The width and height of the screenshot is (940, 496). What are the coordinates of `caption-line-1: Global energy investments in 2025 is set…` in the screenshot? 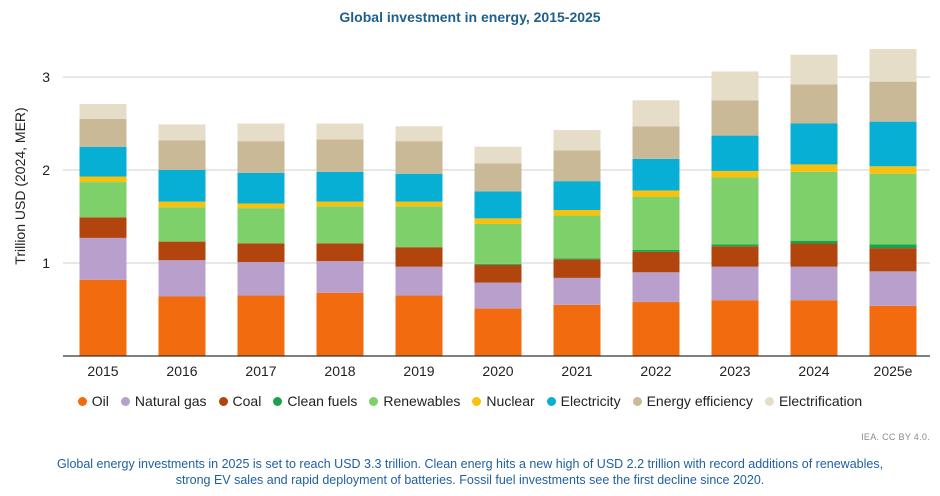 It's located at (470, 464).